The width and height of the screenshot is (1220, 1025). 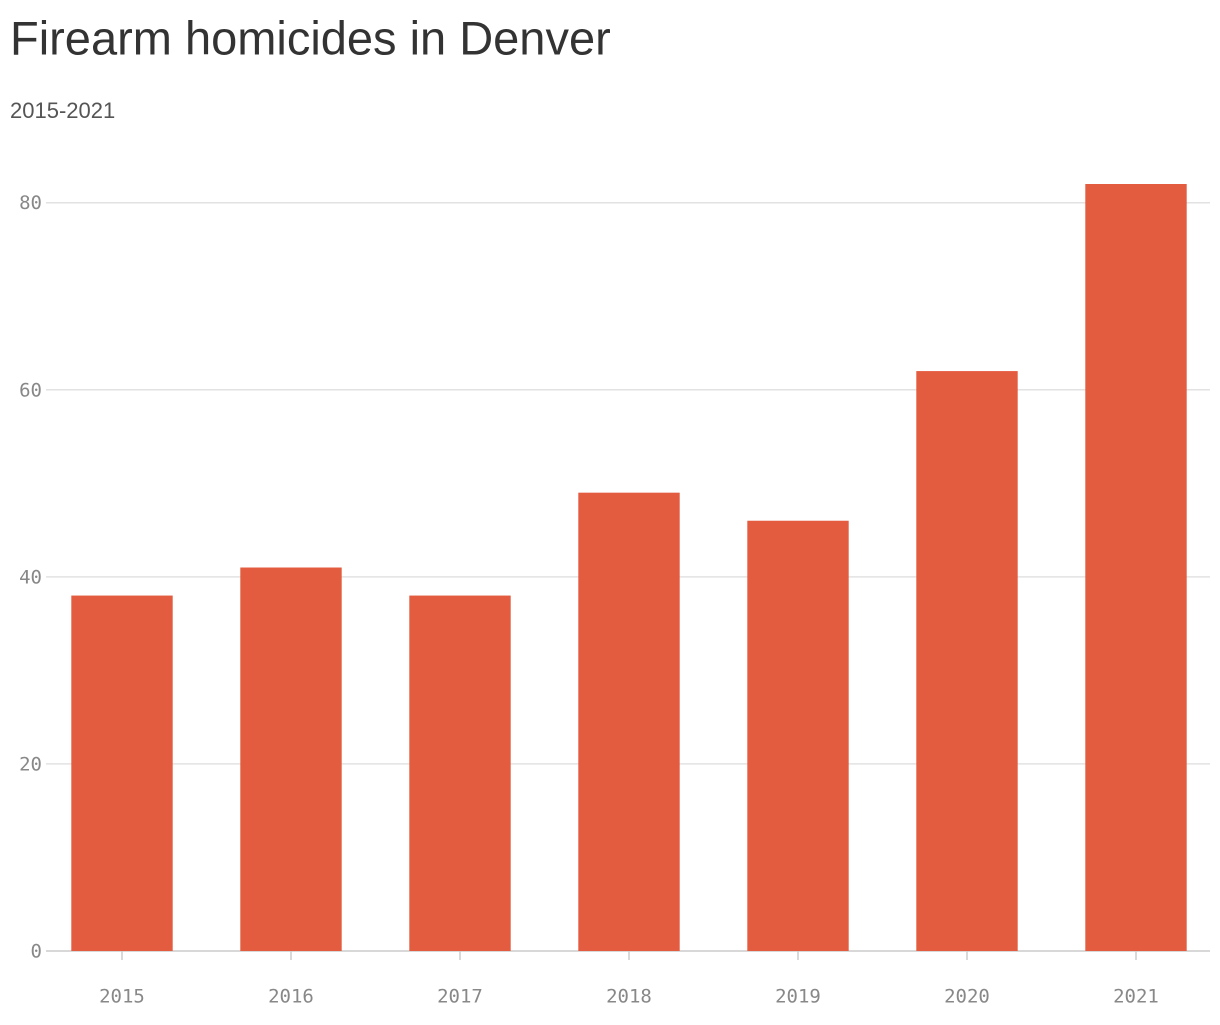 I want to click on y-tick-label: 60, so click(x=30, y=390).